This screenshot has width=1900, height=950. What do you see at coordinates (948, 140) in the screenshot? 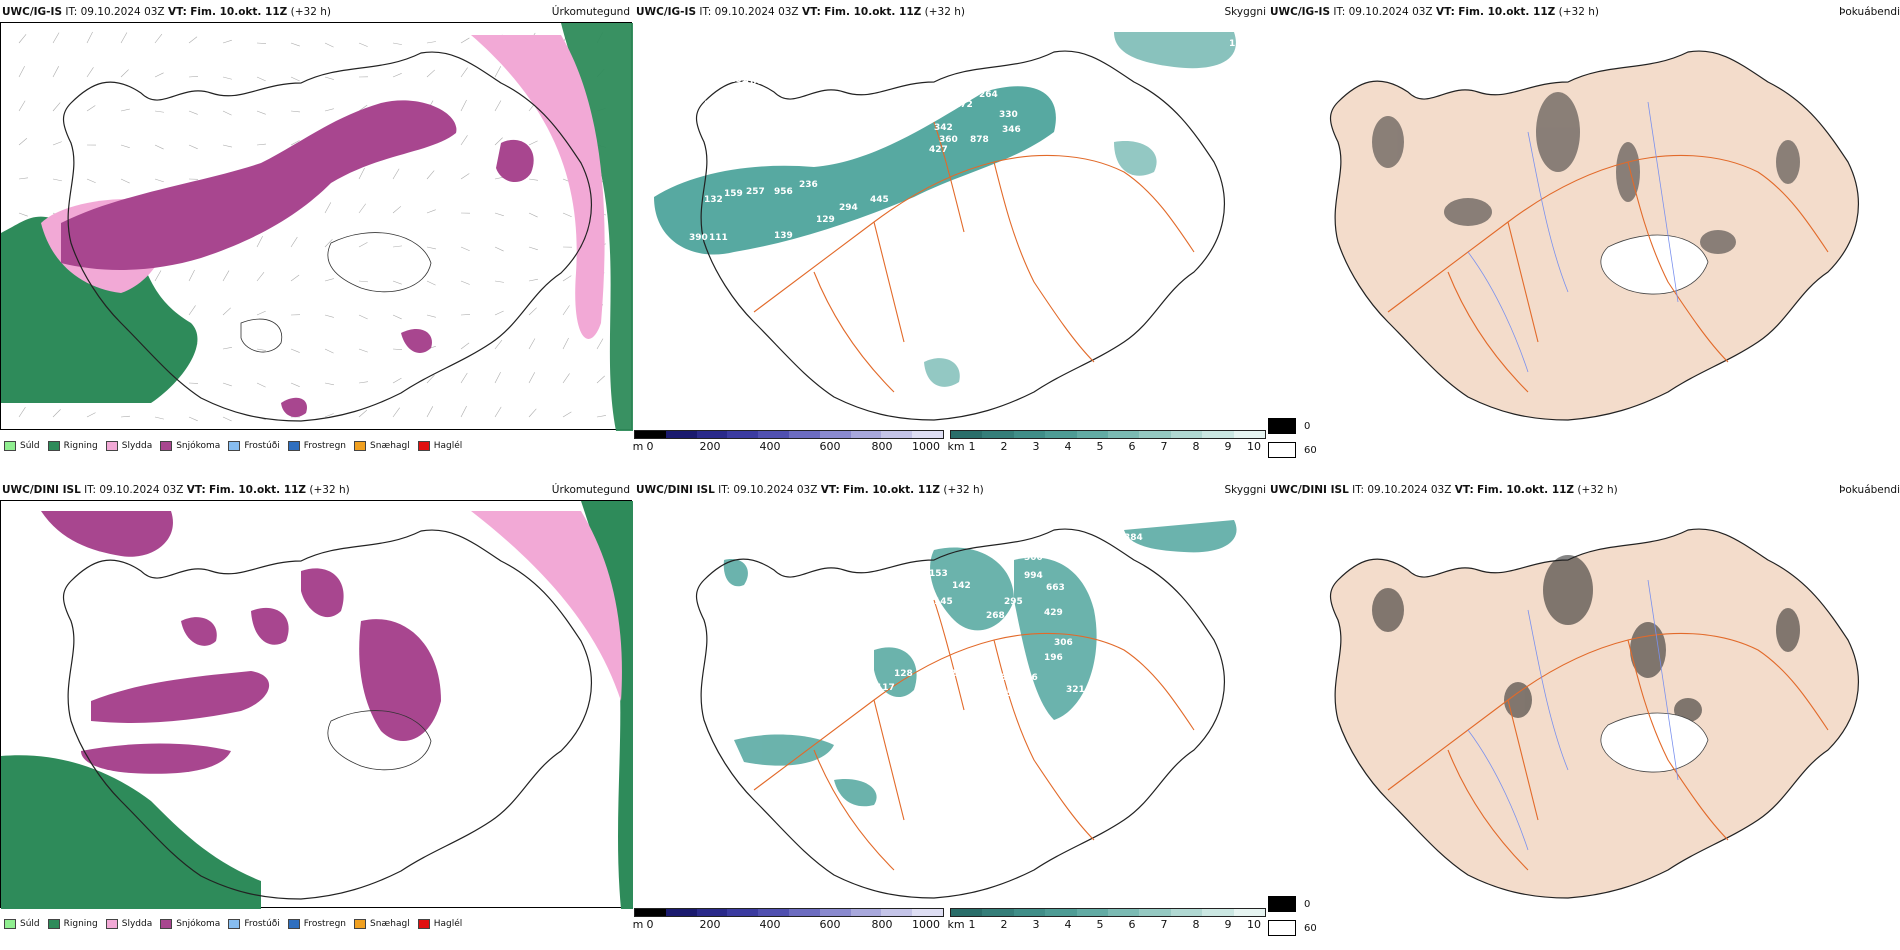
I see `cloud-base-label: 360` at bounding box center [948, 140].